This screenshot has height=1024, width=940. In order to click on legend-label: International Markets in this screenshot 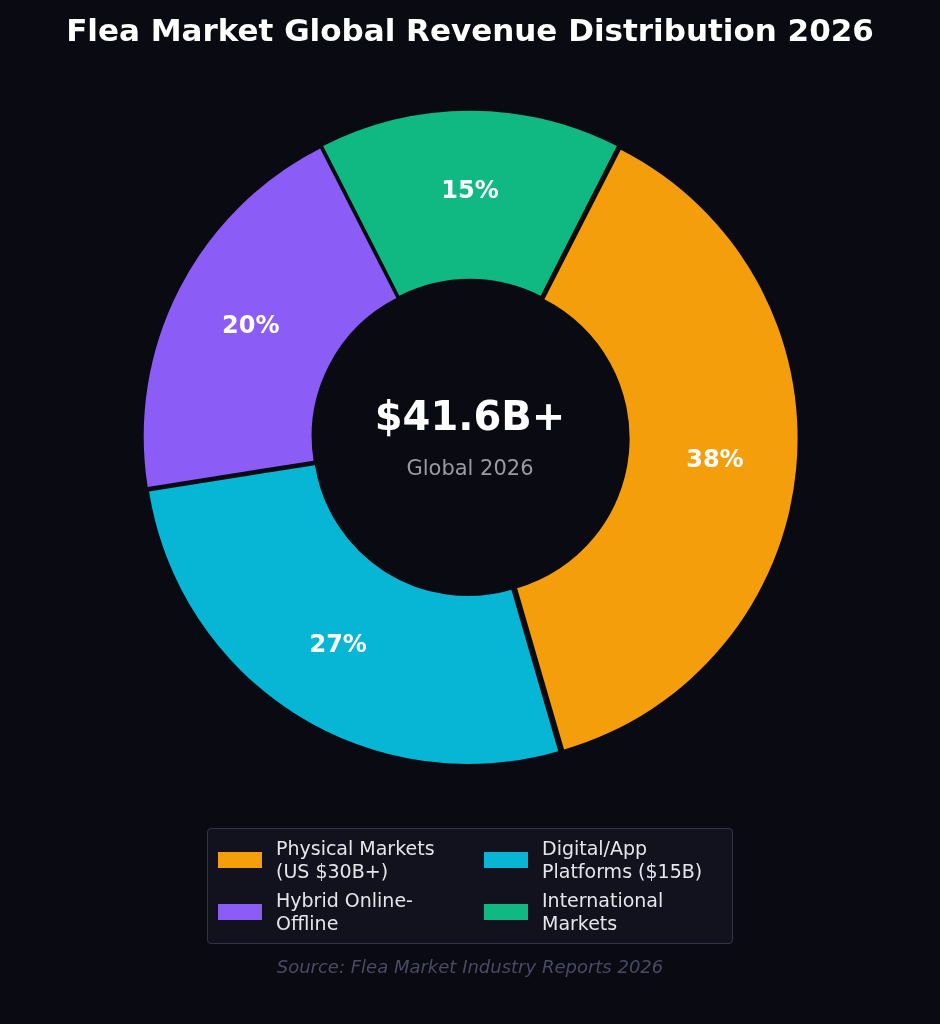, I will do `click(603, 912)`.